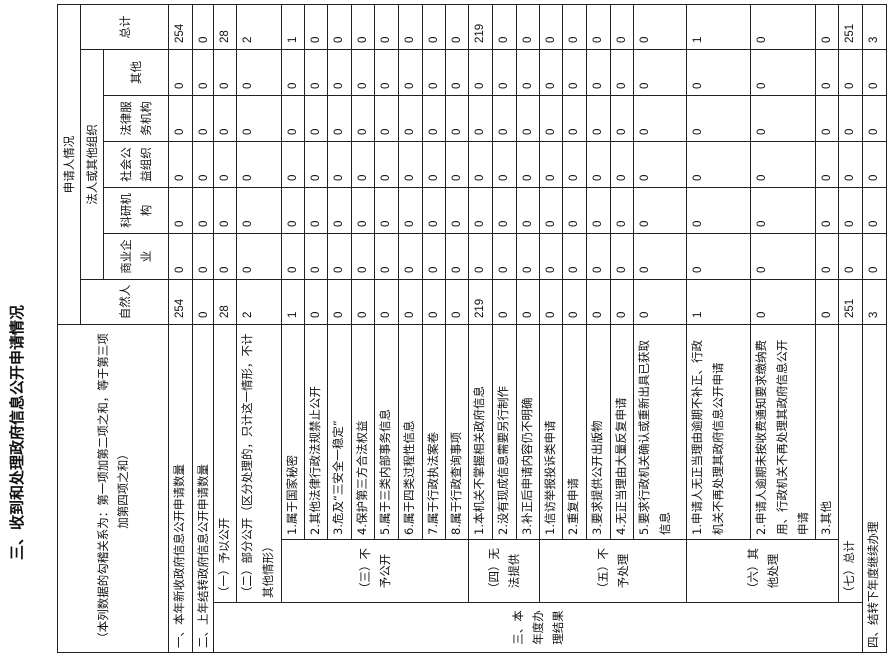 This screenshot has height=659, width=890. Describe the element at coordinates (113, 488) in the screenshot. I see `header-note: （本列数据的勾稽关系为：第一项加第二项之和，等于第三项加第四项之和）` at that location.